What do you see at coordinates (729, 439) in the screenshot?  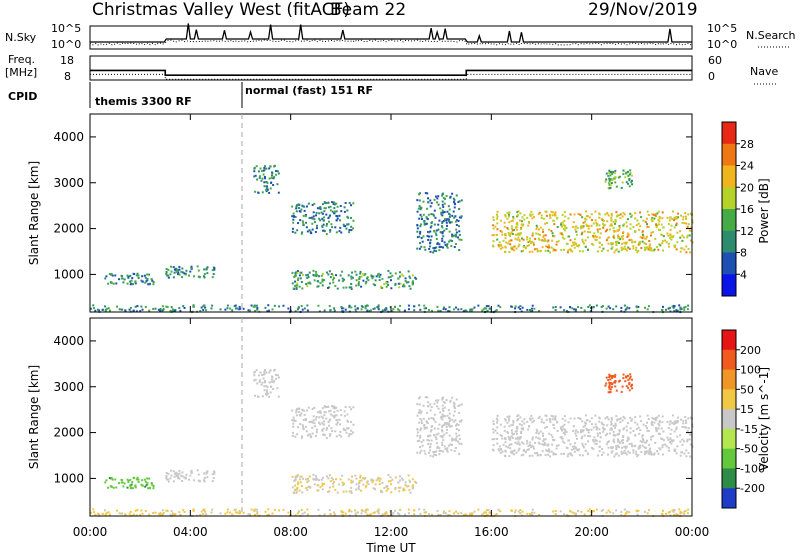 I see `colorbar-segment` at bounding box center [729, 439].